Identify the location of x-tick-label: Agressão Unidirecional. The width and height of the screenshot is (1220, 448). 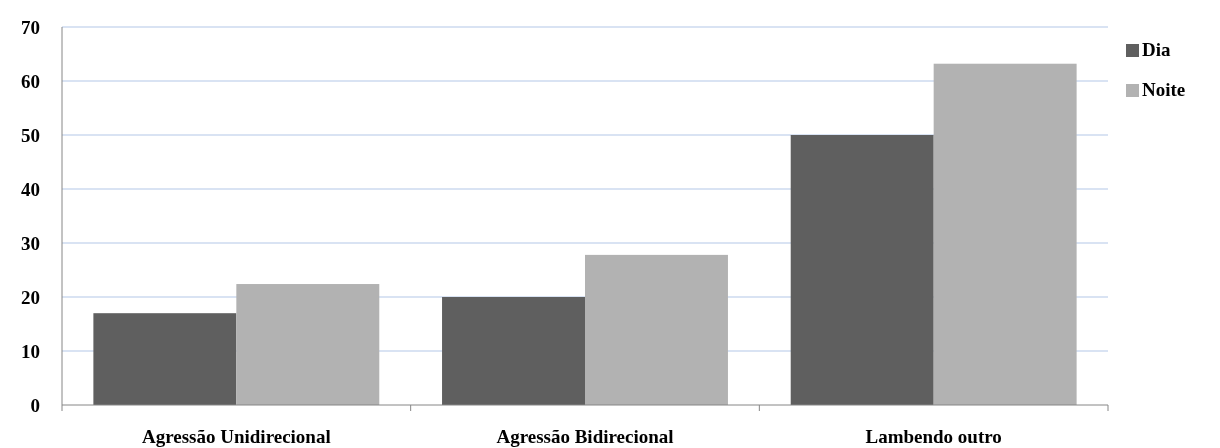
(236, 436).